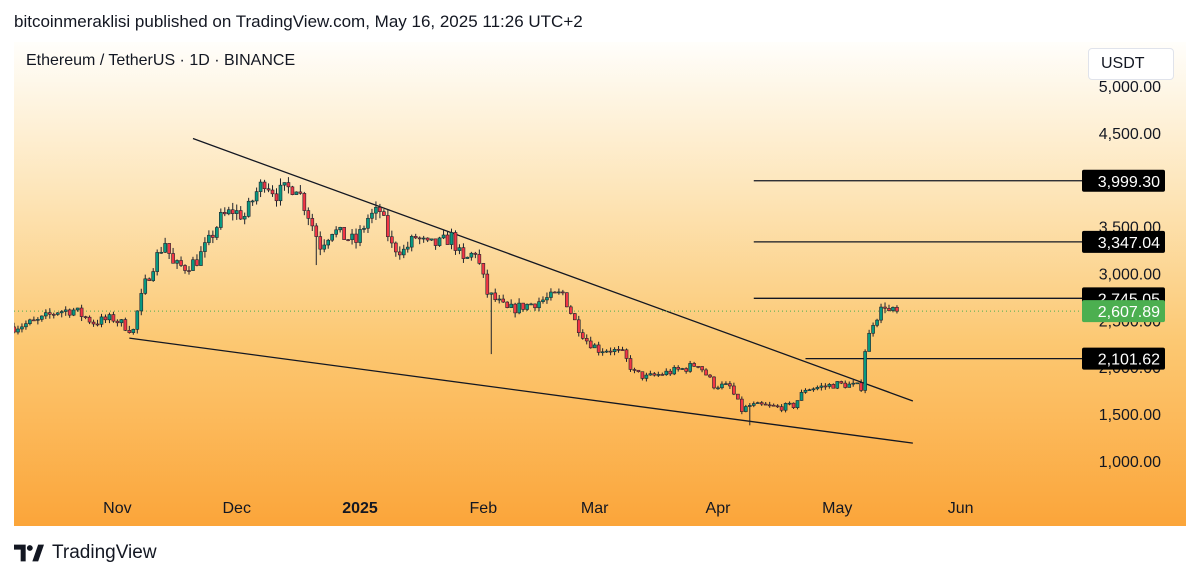 This screenshot has width=1200, height=578. I want to click on footer: TradingView, so click(85, 553).